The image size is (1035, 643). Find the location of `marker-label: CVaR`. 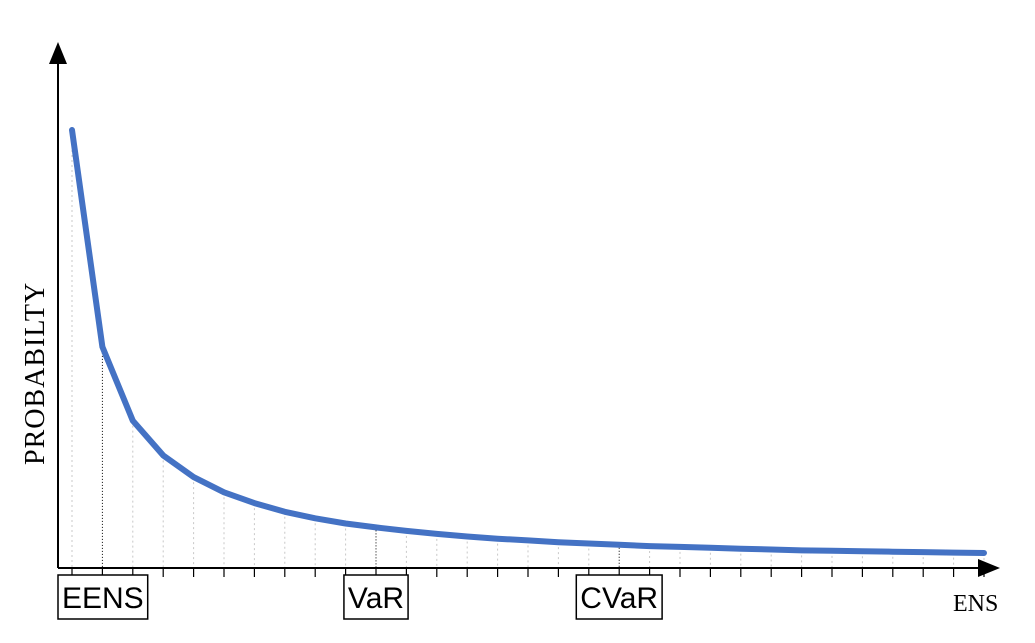

marker-label: CVaR is located at coordinates (619, 598).